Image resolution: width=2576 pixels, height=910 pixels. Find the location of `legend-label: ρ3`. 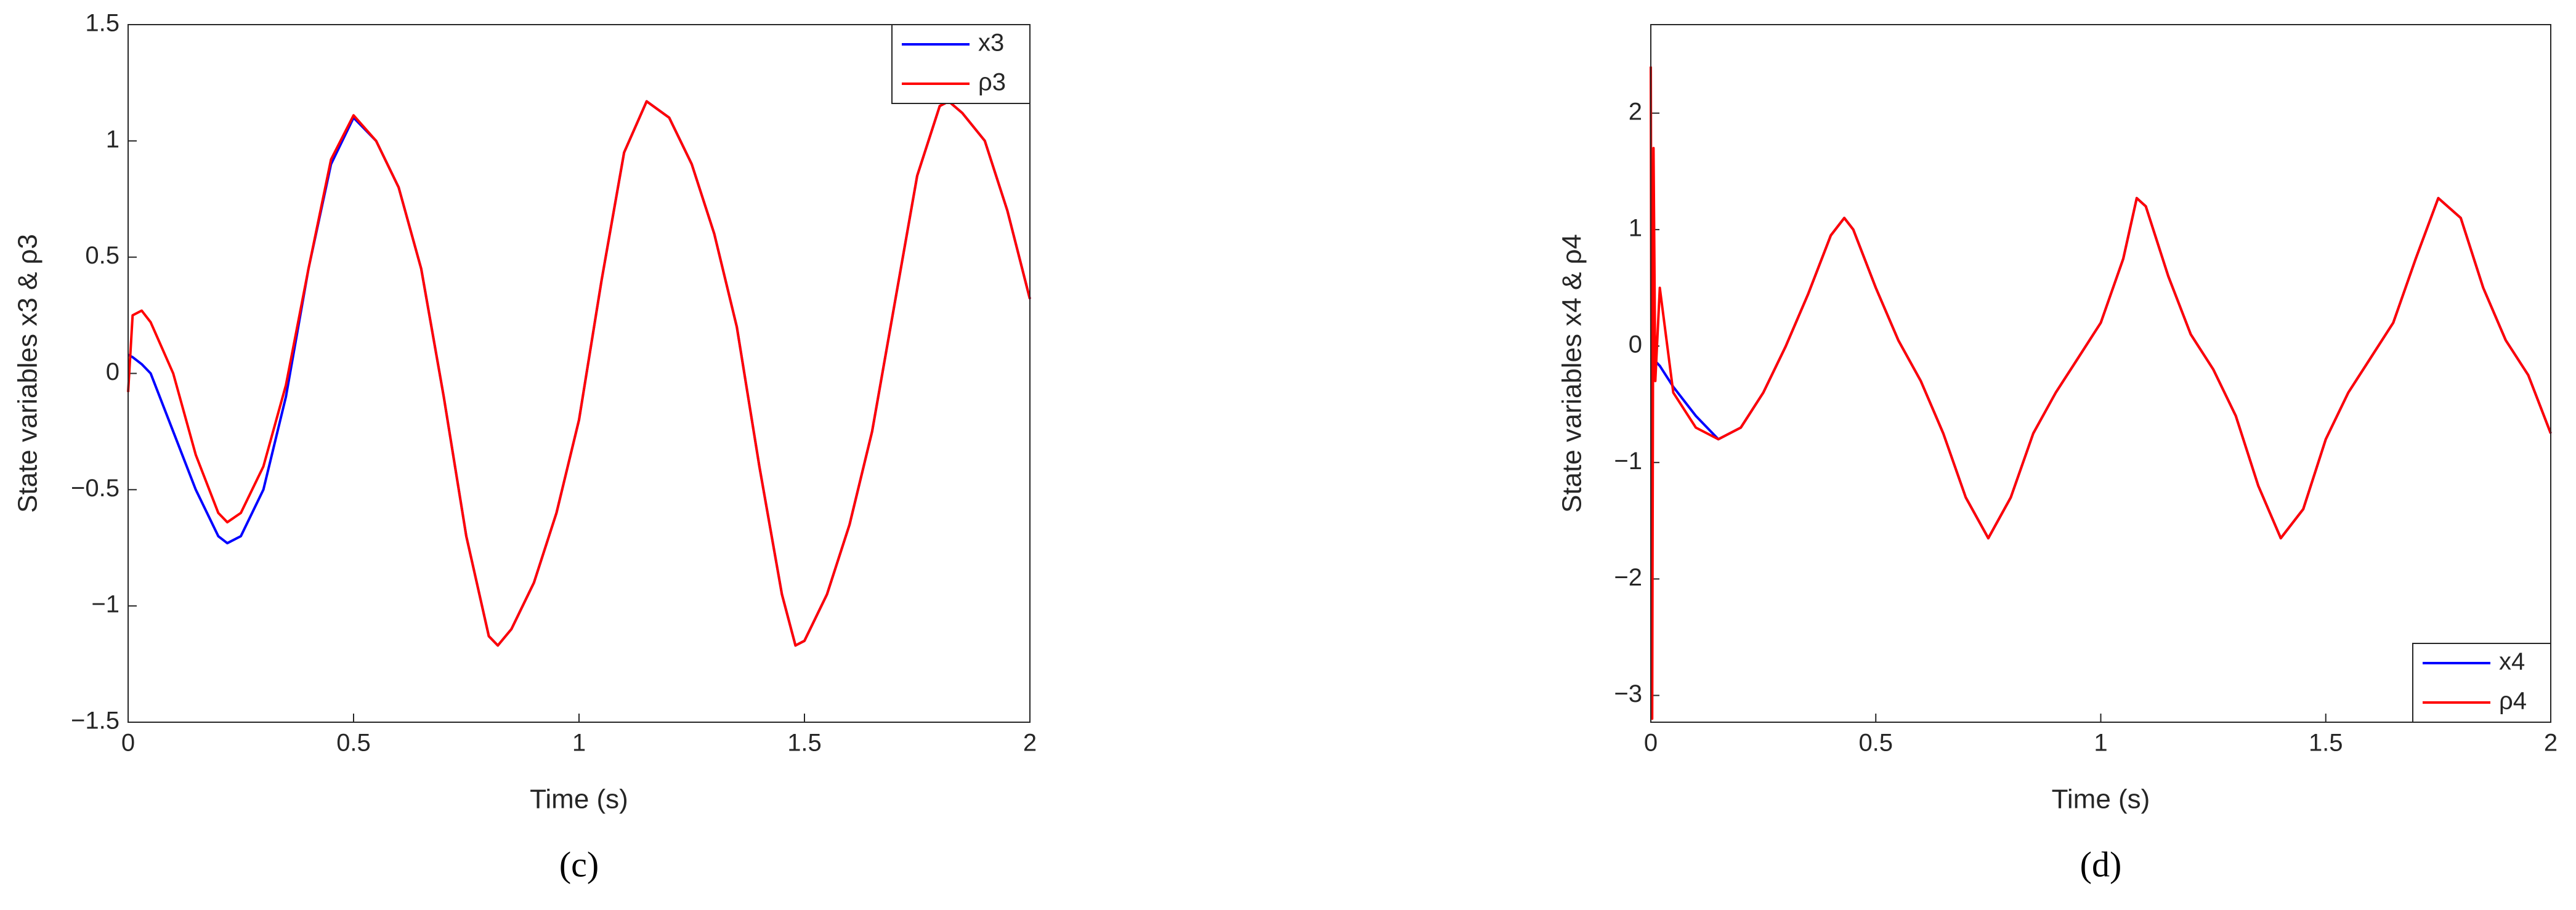

legend-label: ρ3 is located at coordinates (992, 82).